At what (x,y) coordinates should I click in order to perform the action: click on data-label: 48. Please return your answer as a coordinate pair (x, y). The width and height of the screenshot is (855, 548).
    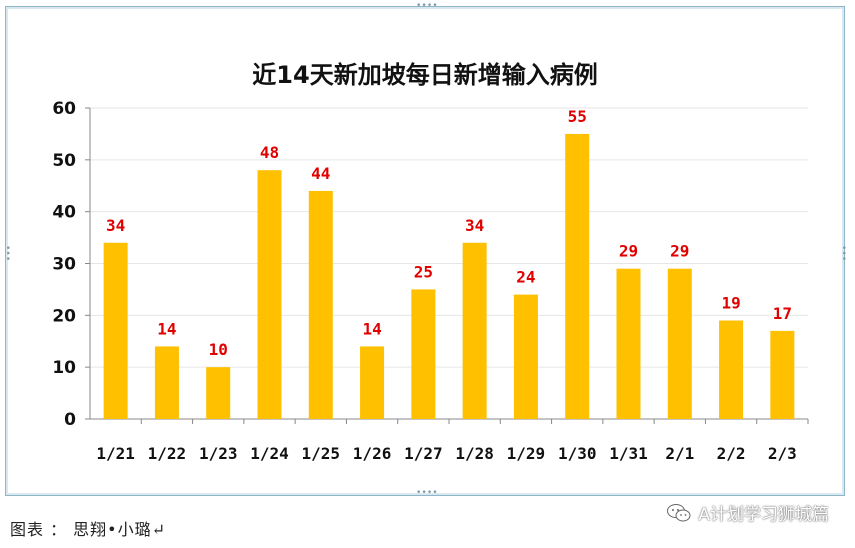
    Looking at the image, I should click on (269, 152).